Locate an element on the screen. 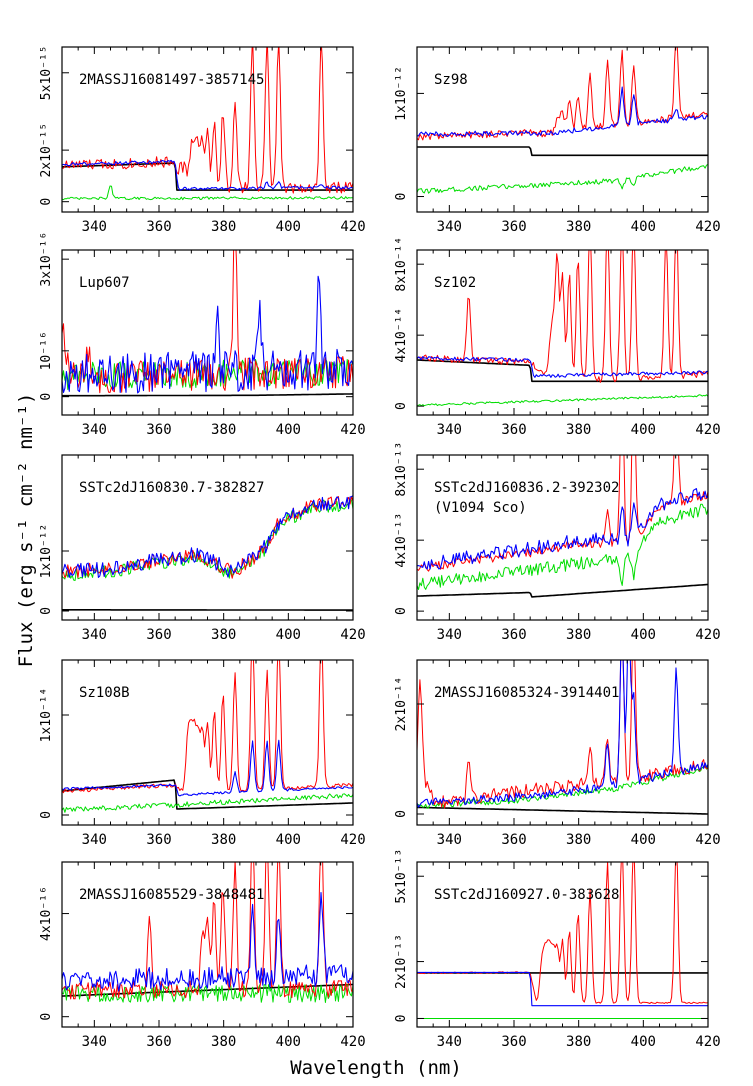 This screenshot has width=753, height=1086. y-tick-label: 4x10⁻¹⁴ is located at coordinates (401, 335).